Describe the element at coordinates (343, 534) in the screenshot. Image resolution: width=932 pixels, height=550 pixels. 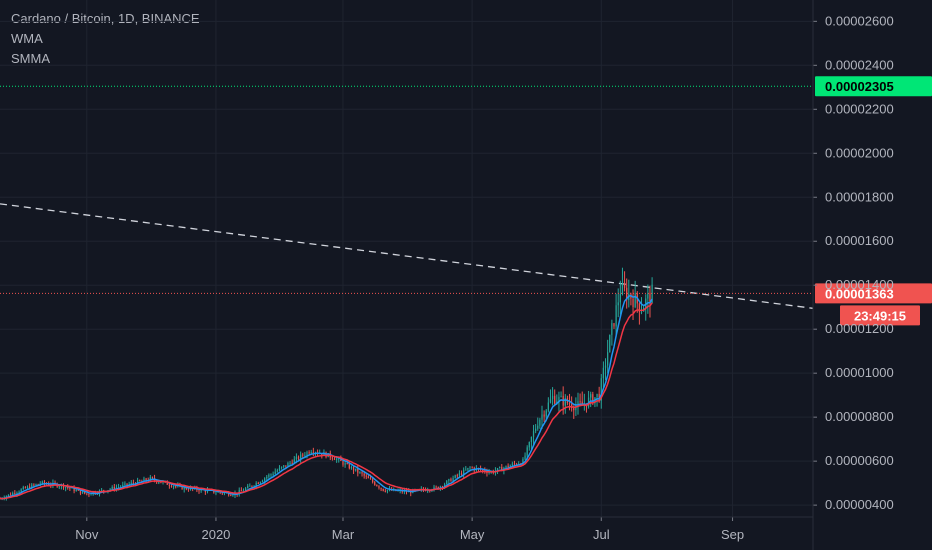
I see `x-tick-label: Mar` at that location.